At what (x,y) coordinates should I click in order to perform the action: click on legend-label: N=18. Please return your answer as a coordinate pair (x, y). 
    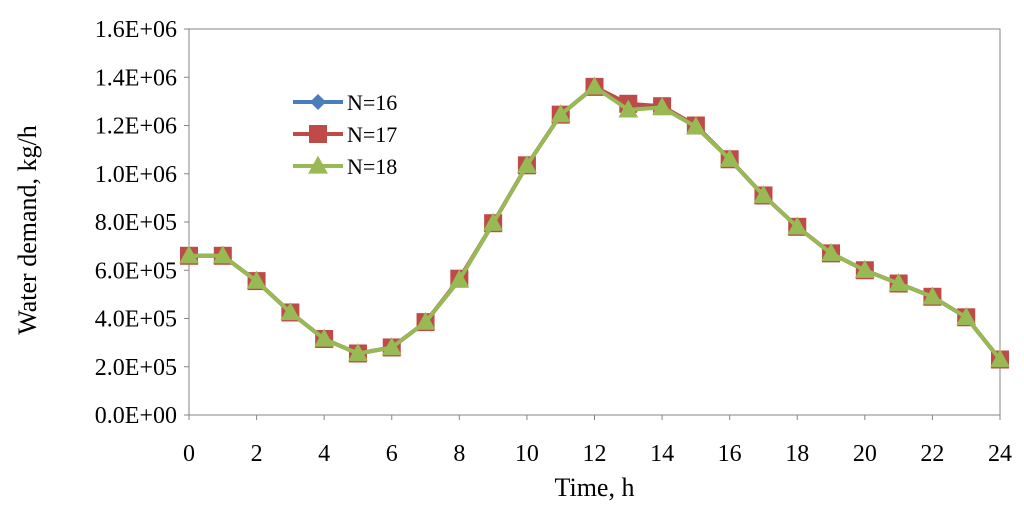
    Looking at the image, I should click on (372, 166).